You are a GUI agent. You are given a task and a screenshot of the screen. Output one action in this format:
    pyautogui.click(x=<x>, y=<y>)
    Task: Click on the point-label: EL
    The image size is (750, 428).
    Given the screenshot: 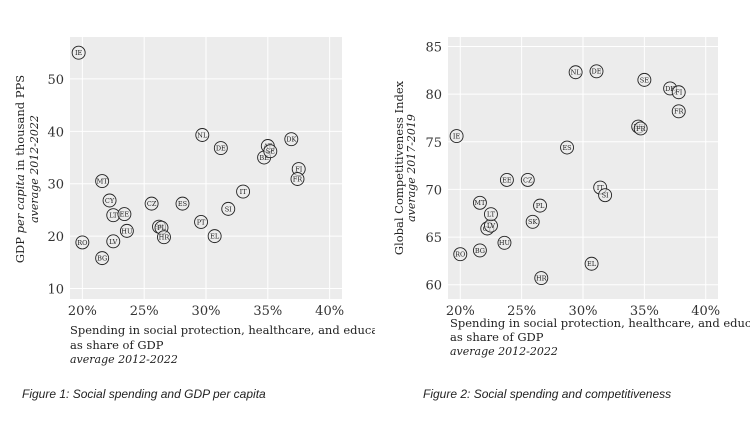 What is the action you would take?
    pyautogui.click(x=215, y=237)
    